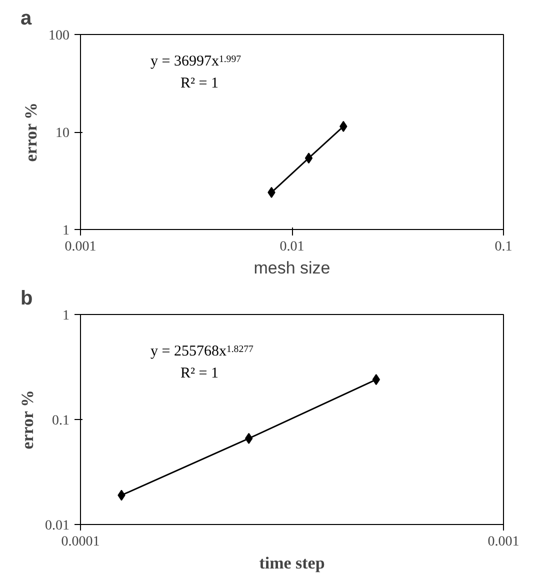 The height and width of the screenshot is (577, 533). I want to click on y-tick-label: 0.1, so click(61, 421).